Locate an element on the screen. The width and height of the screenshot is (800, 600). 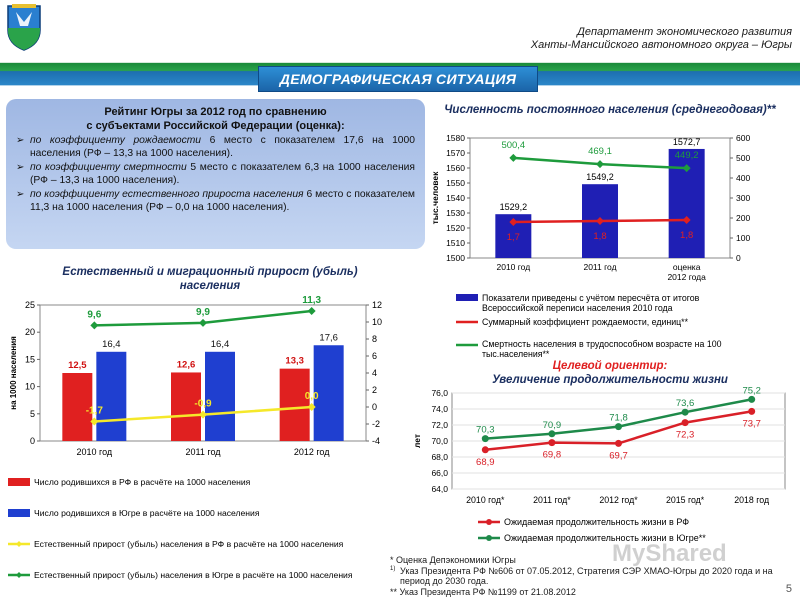
bar-label: 1572,7 is located at coordinates (687, 142).